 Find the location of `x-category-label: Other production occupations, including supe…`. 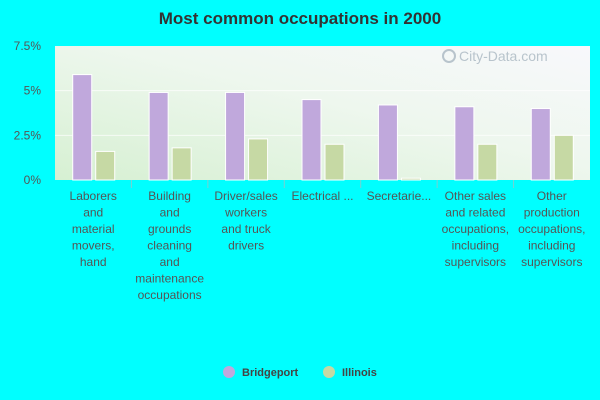

x-category-label: Other production occupations, including supe… is located at coordinates (551, 229).